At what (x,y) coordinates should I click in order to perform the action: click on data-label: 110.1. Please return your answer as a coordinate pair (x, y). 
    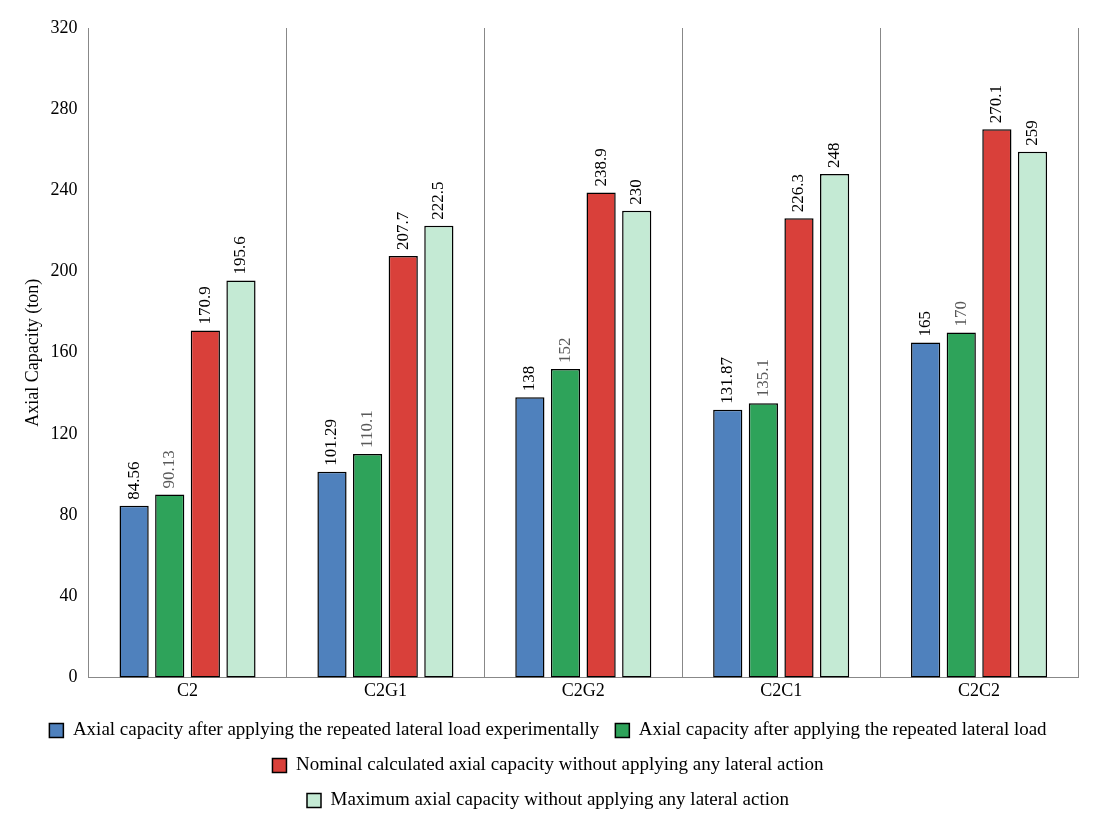
    Looking at the image, I should click on (367, 429).